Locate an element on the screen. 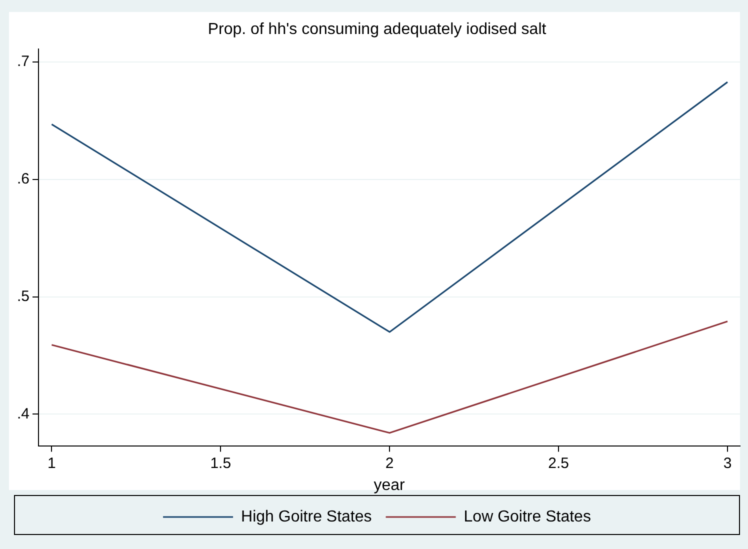 The image size is (748, 549). chart-title: Prop. of hh's consuming adequately iodised salt is located at coordinates (377, 29).